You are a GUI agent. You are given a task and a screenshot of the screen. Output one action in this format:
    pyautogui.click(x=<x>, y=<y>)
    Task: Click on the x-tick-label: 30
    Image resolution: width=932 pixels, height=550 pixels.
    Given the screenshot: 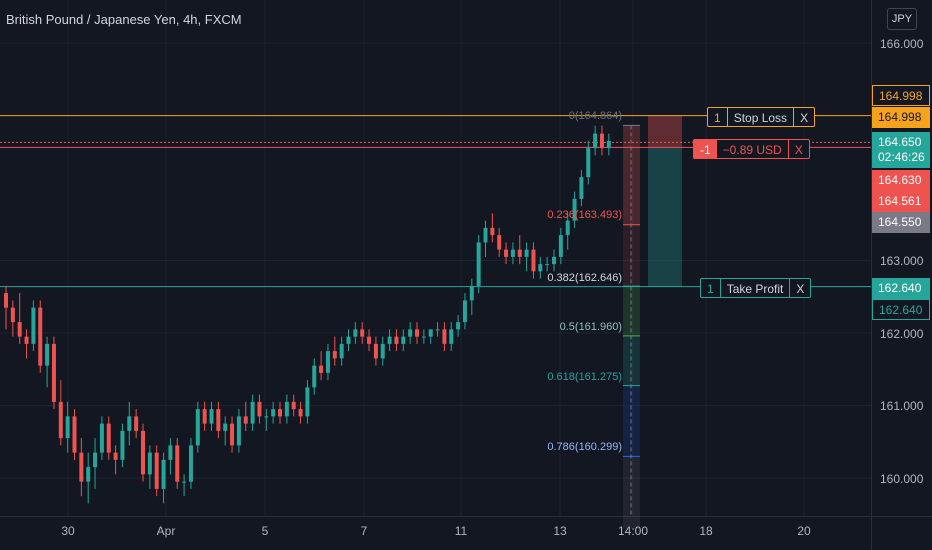 What is the action you would take?
    pyautogui.click(x=68, y=531)
    